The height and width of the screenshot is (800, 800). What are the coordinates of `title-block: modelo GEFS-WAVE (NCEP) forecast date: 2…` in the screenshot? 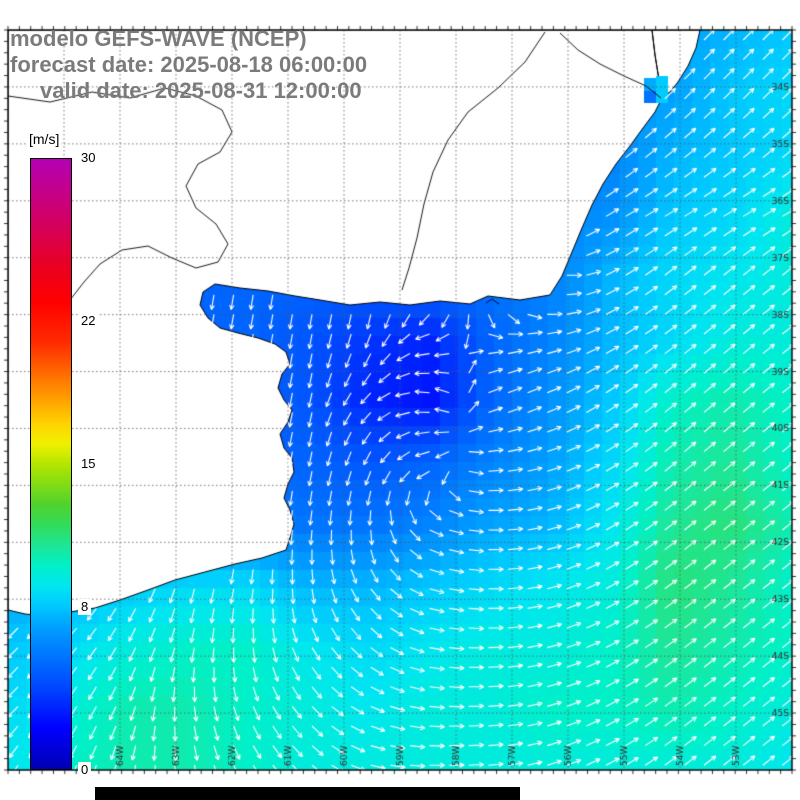 It's located at (188, 65).